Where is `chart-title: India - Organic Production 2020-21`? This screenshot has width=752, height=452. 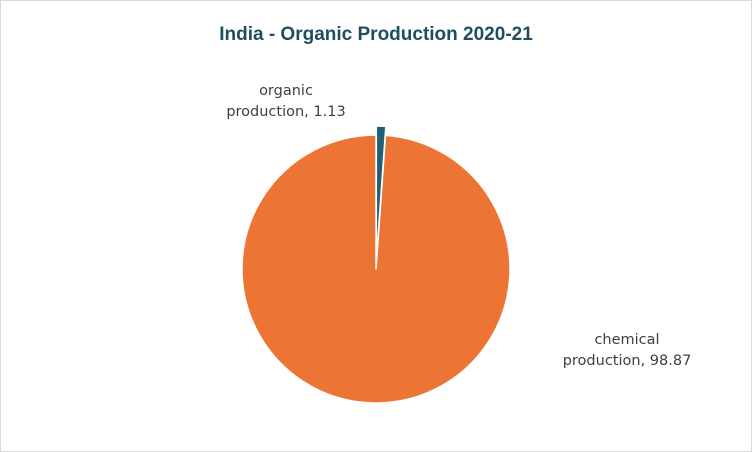
chart-title: India - Organic Production 2020-21 is located at coordinates (376, 34).